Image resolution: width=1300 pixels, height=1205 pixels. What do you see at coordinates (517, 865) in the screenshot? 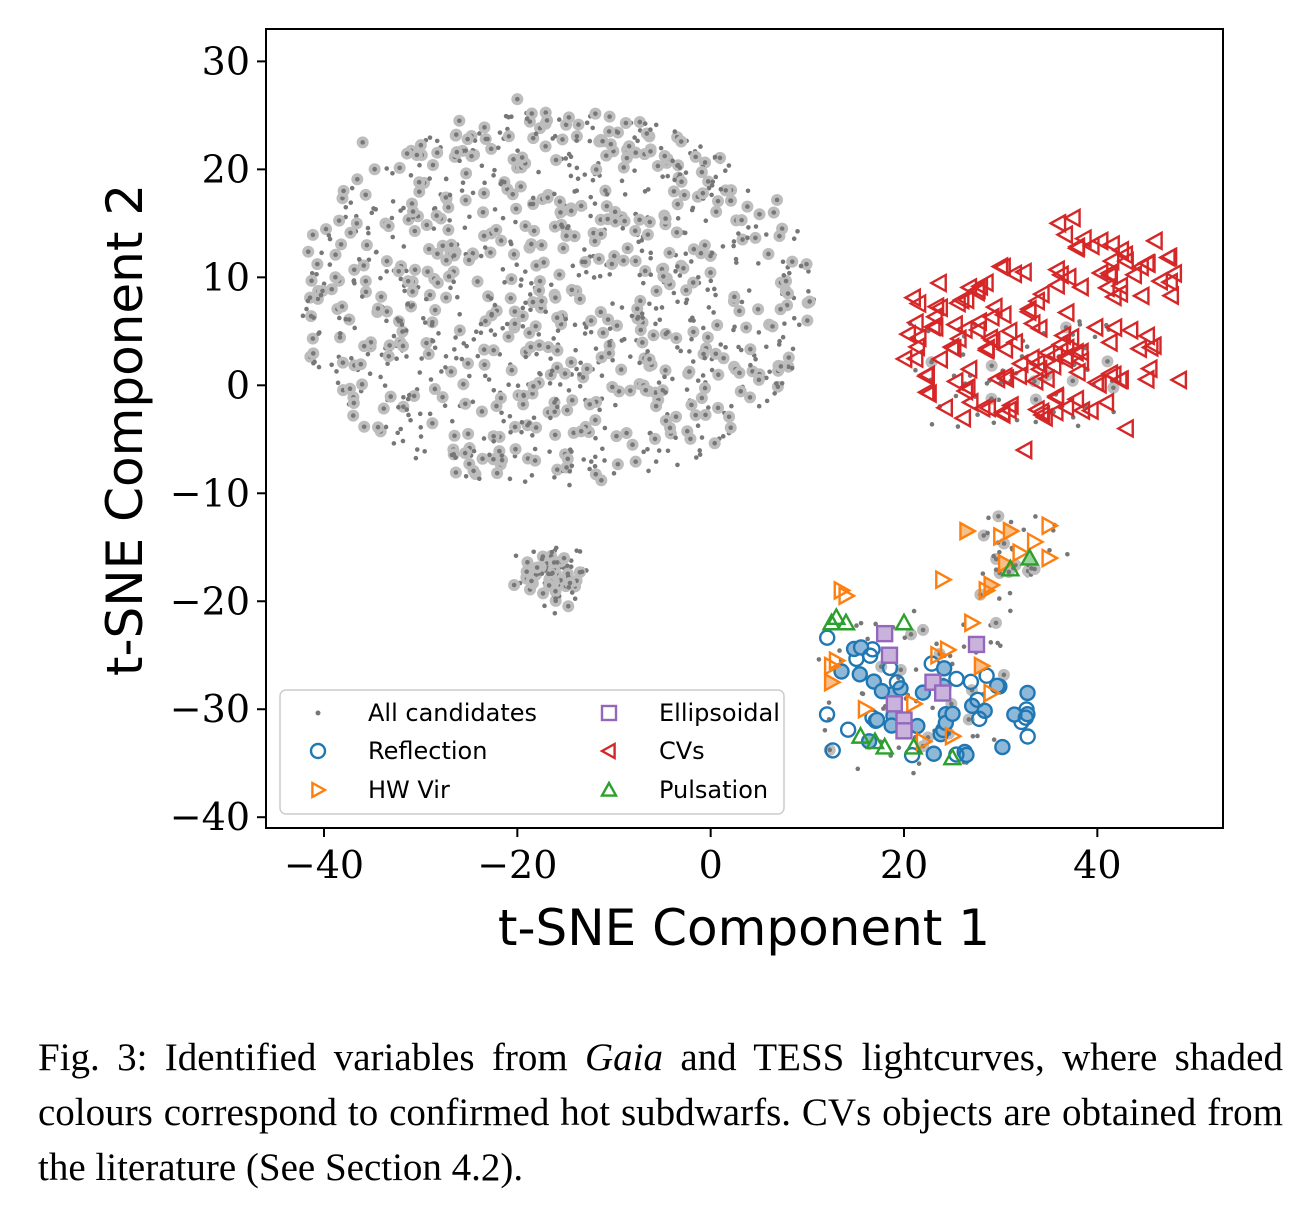
I see `x-tick-label: −20` at bounding box center [517, 865].